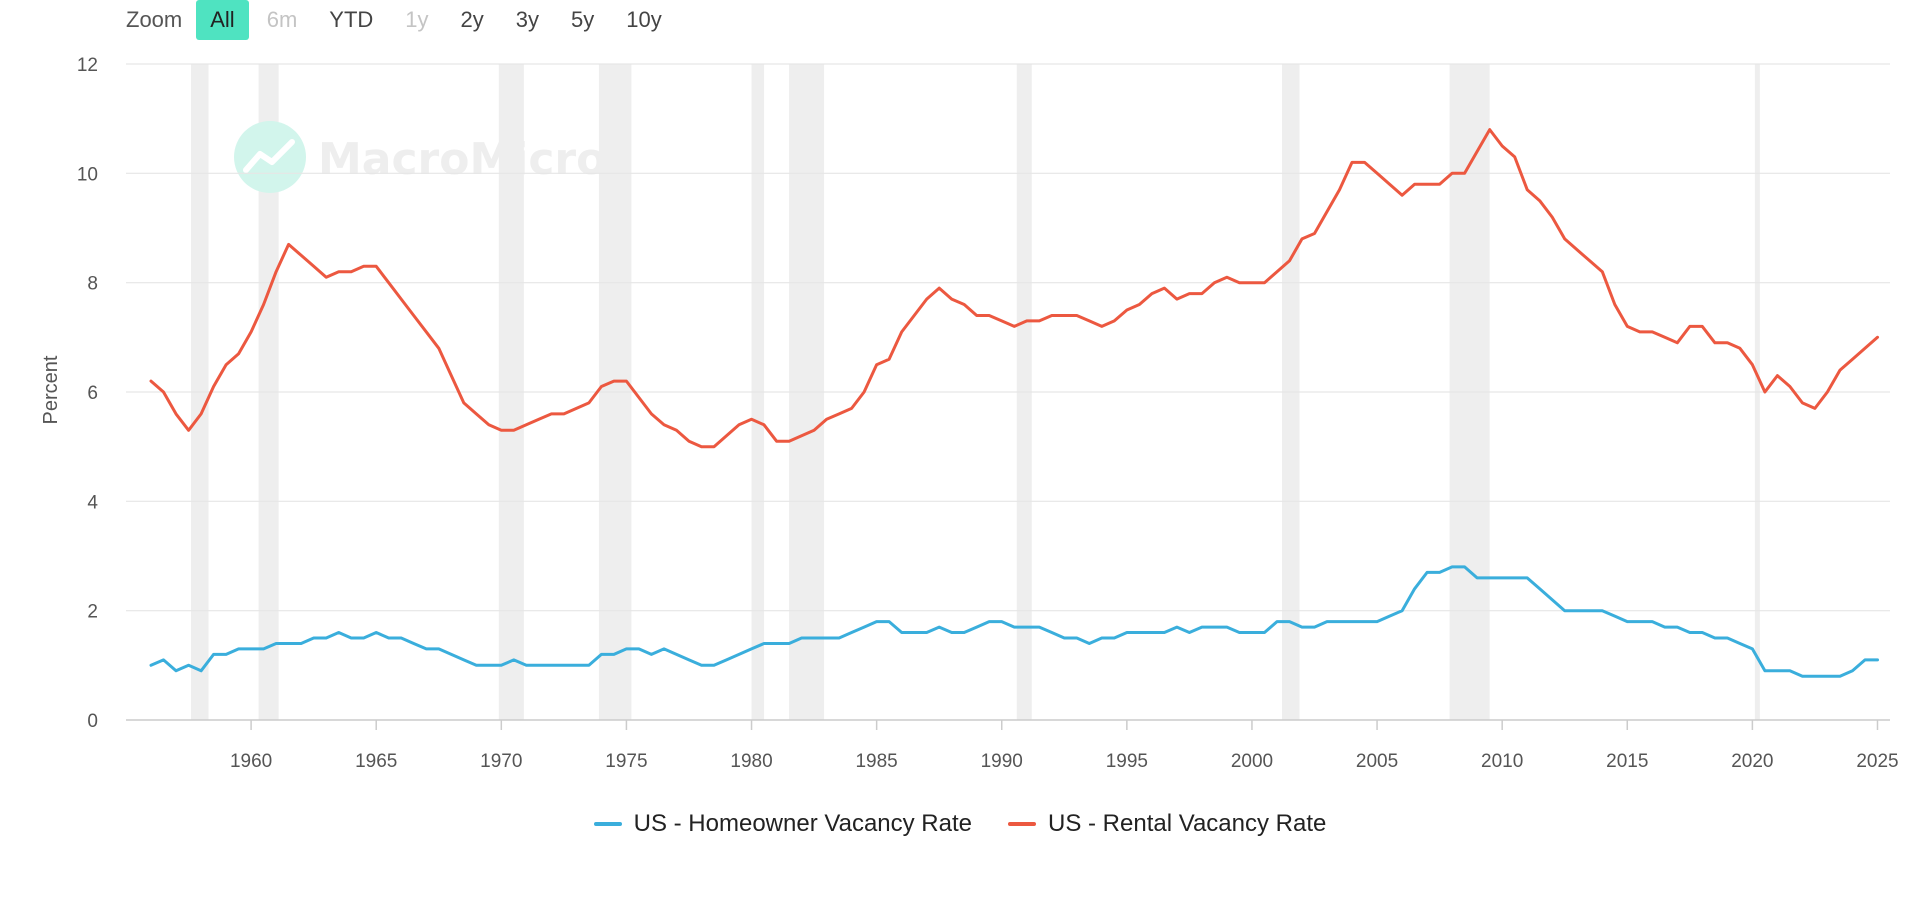 Image resolution: width=1920 pixels, height=898 pixels. I want to click on legend-swatch-homeowner, so click(607, 824).